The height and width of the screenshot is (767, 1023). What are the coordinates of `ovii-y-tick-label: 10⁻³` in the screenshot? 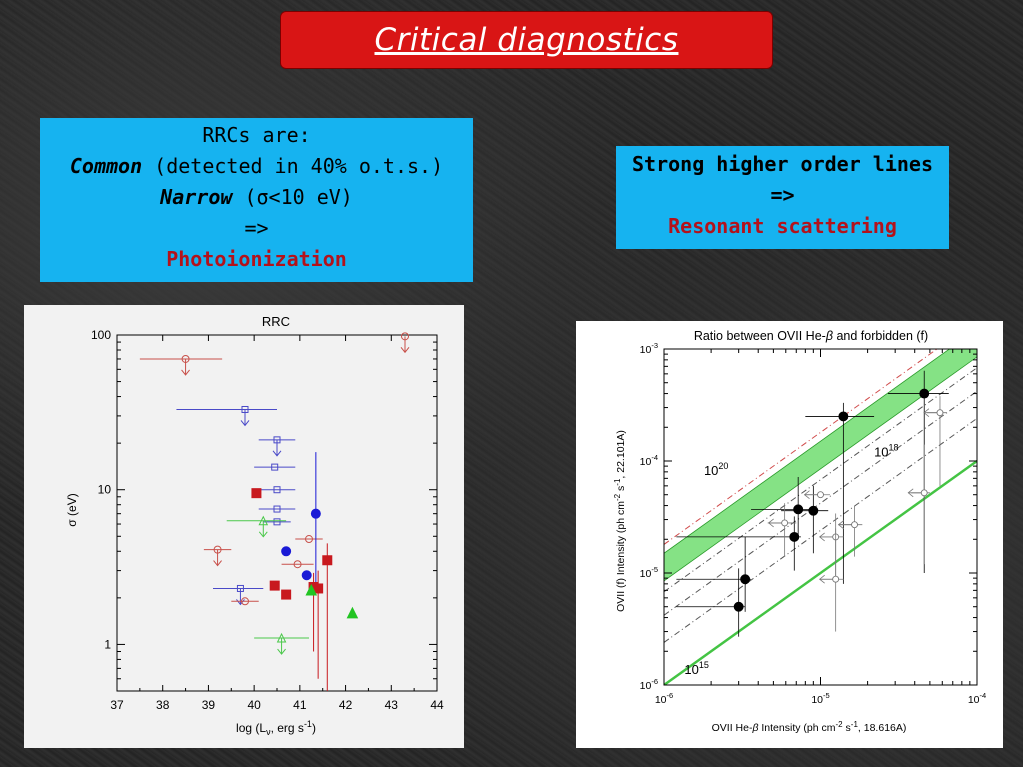 It's located at (649, 348).